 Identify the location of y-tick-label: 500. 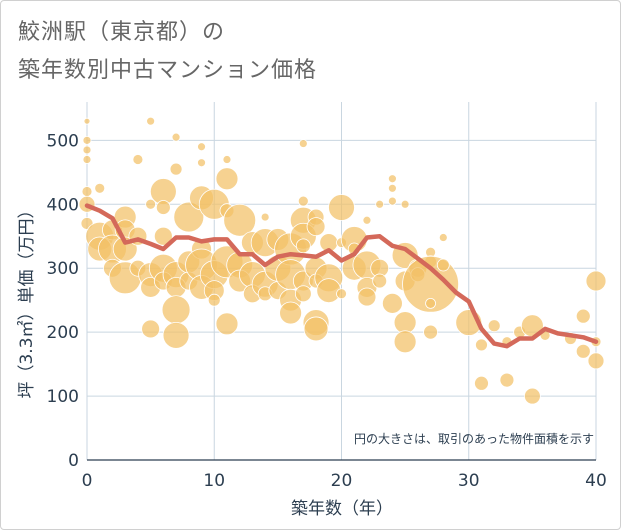
(63, 141).